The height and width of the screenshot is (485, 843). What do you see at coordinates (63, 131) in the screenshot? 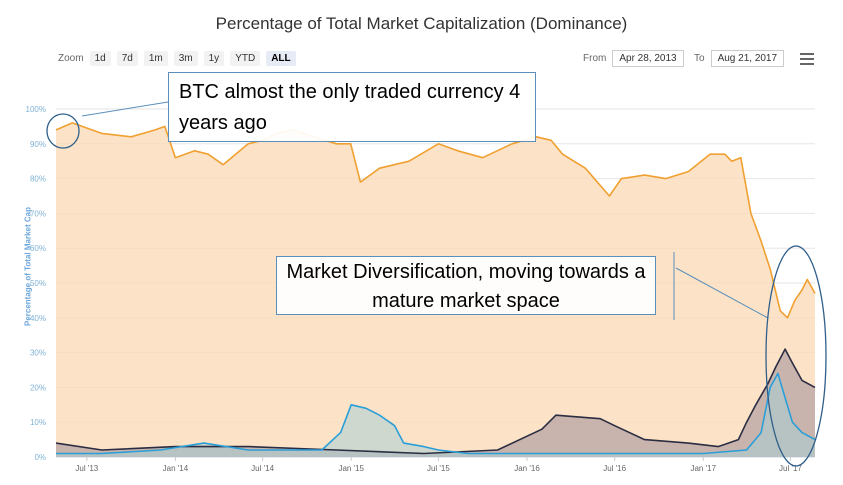
I see `btc-highlight-circle` at bounding box center [63, 131].